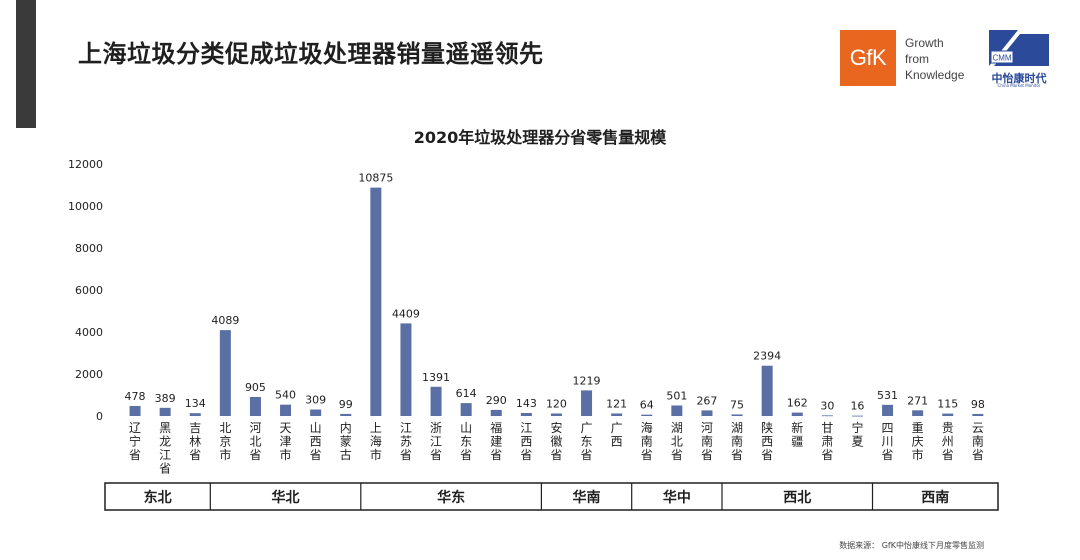  Describe the element at coordinates (496, 400) in the screenshot. I see `data-label-12: 290` at that location.